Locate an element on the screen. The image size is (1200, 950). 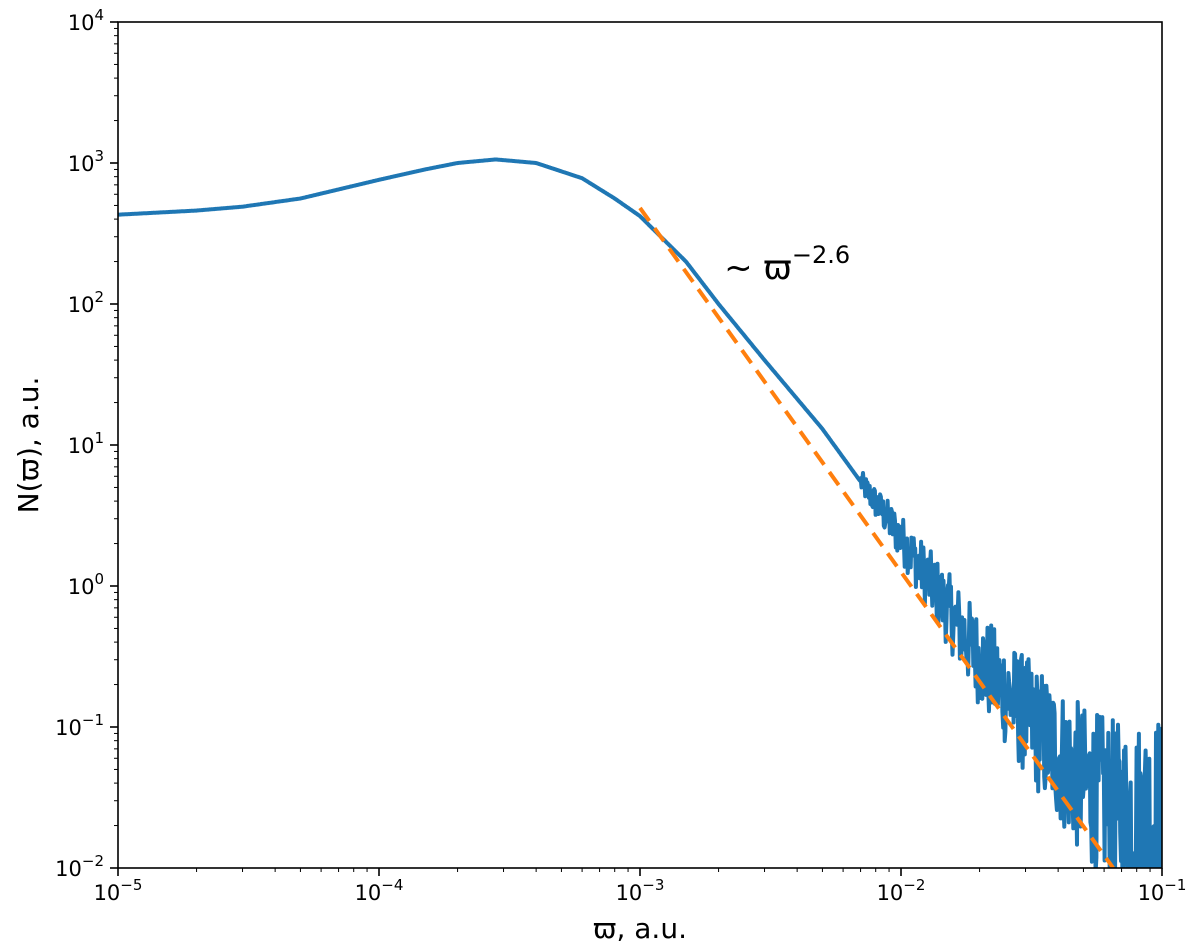
slope-annotation-prefix: ~ ϖ is located at coordinates (758, 268).